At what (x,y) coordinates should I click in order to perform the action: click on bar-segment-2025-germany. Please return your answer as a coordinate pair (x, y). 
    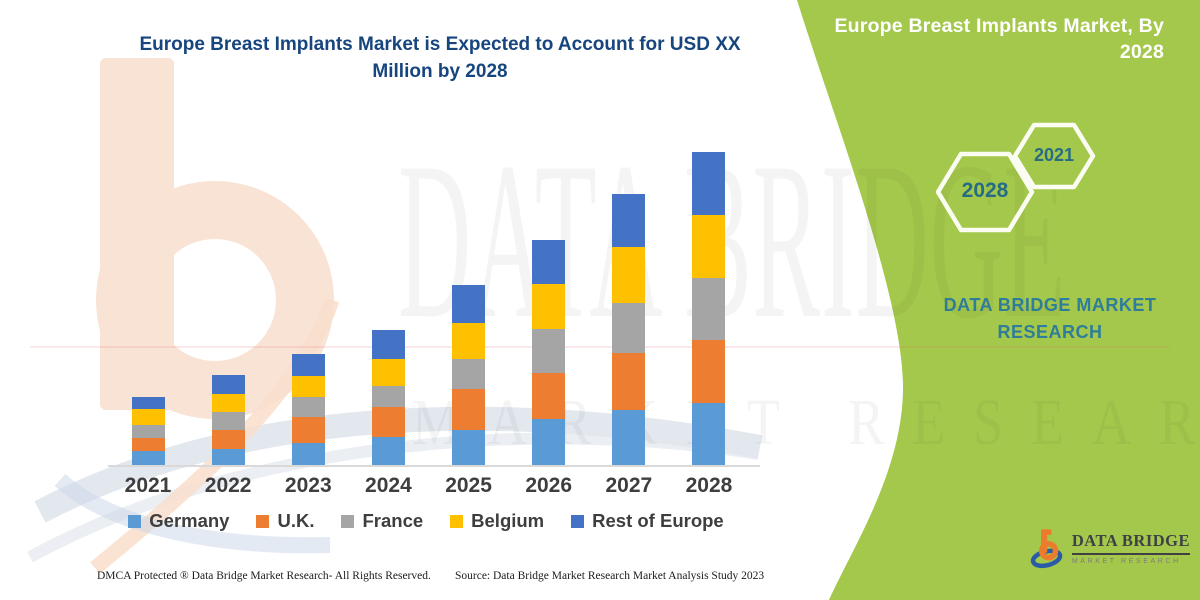
    Looking at the image, I should click on (469, 447).